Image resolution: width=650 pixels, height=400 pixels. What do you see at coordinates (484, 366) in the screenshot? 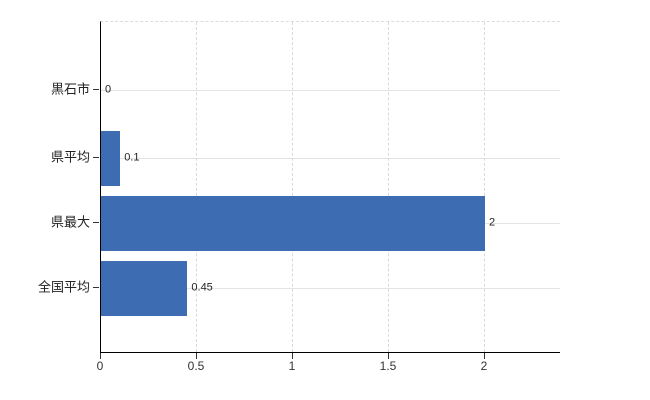
I see `x-axis-tick-label: 2` at bounding box center [484, 366].